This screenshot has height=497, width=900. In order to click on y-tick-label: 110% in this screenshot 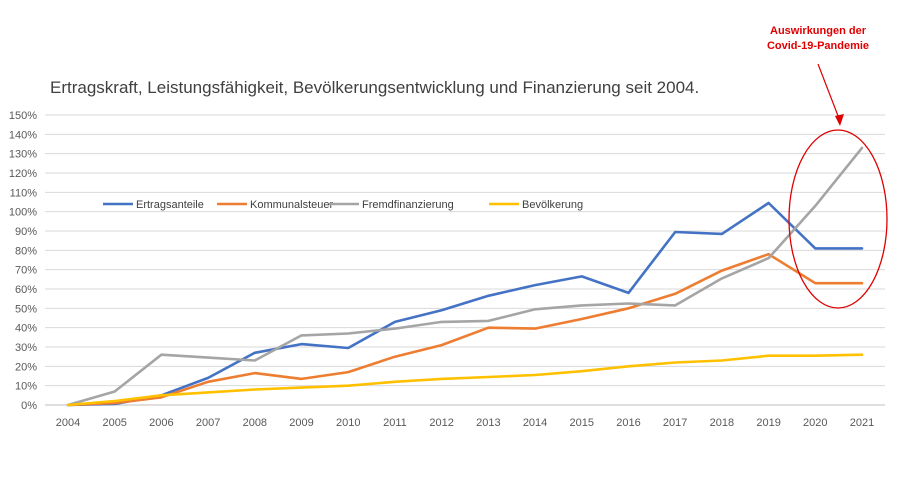, I will do `click(24, 193)`.